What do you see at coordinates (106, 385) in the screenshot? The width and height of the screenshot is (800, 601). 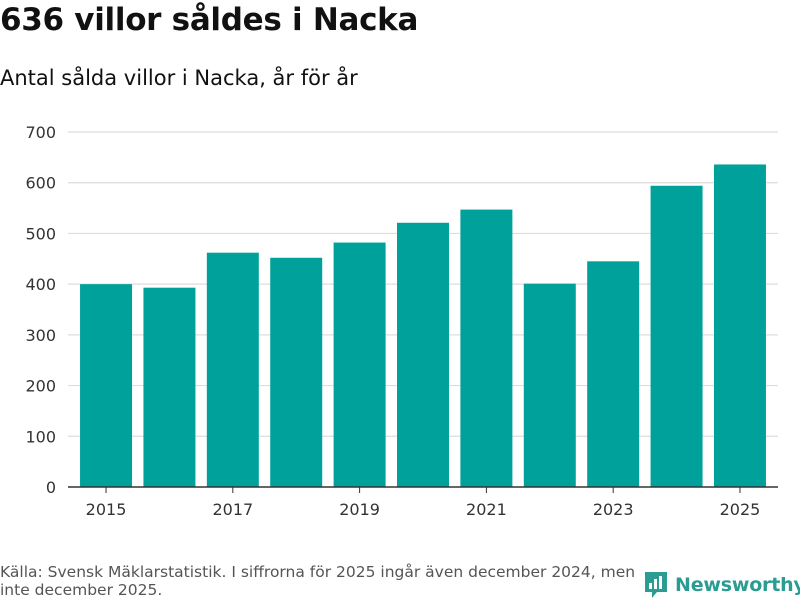 I see `bar-2015` at bounding box center [106, 385].